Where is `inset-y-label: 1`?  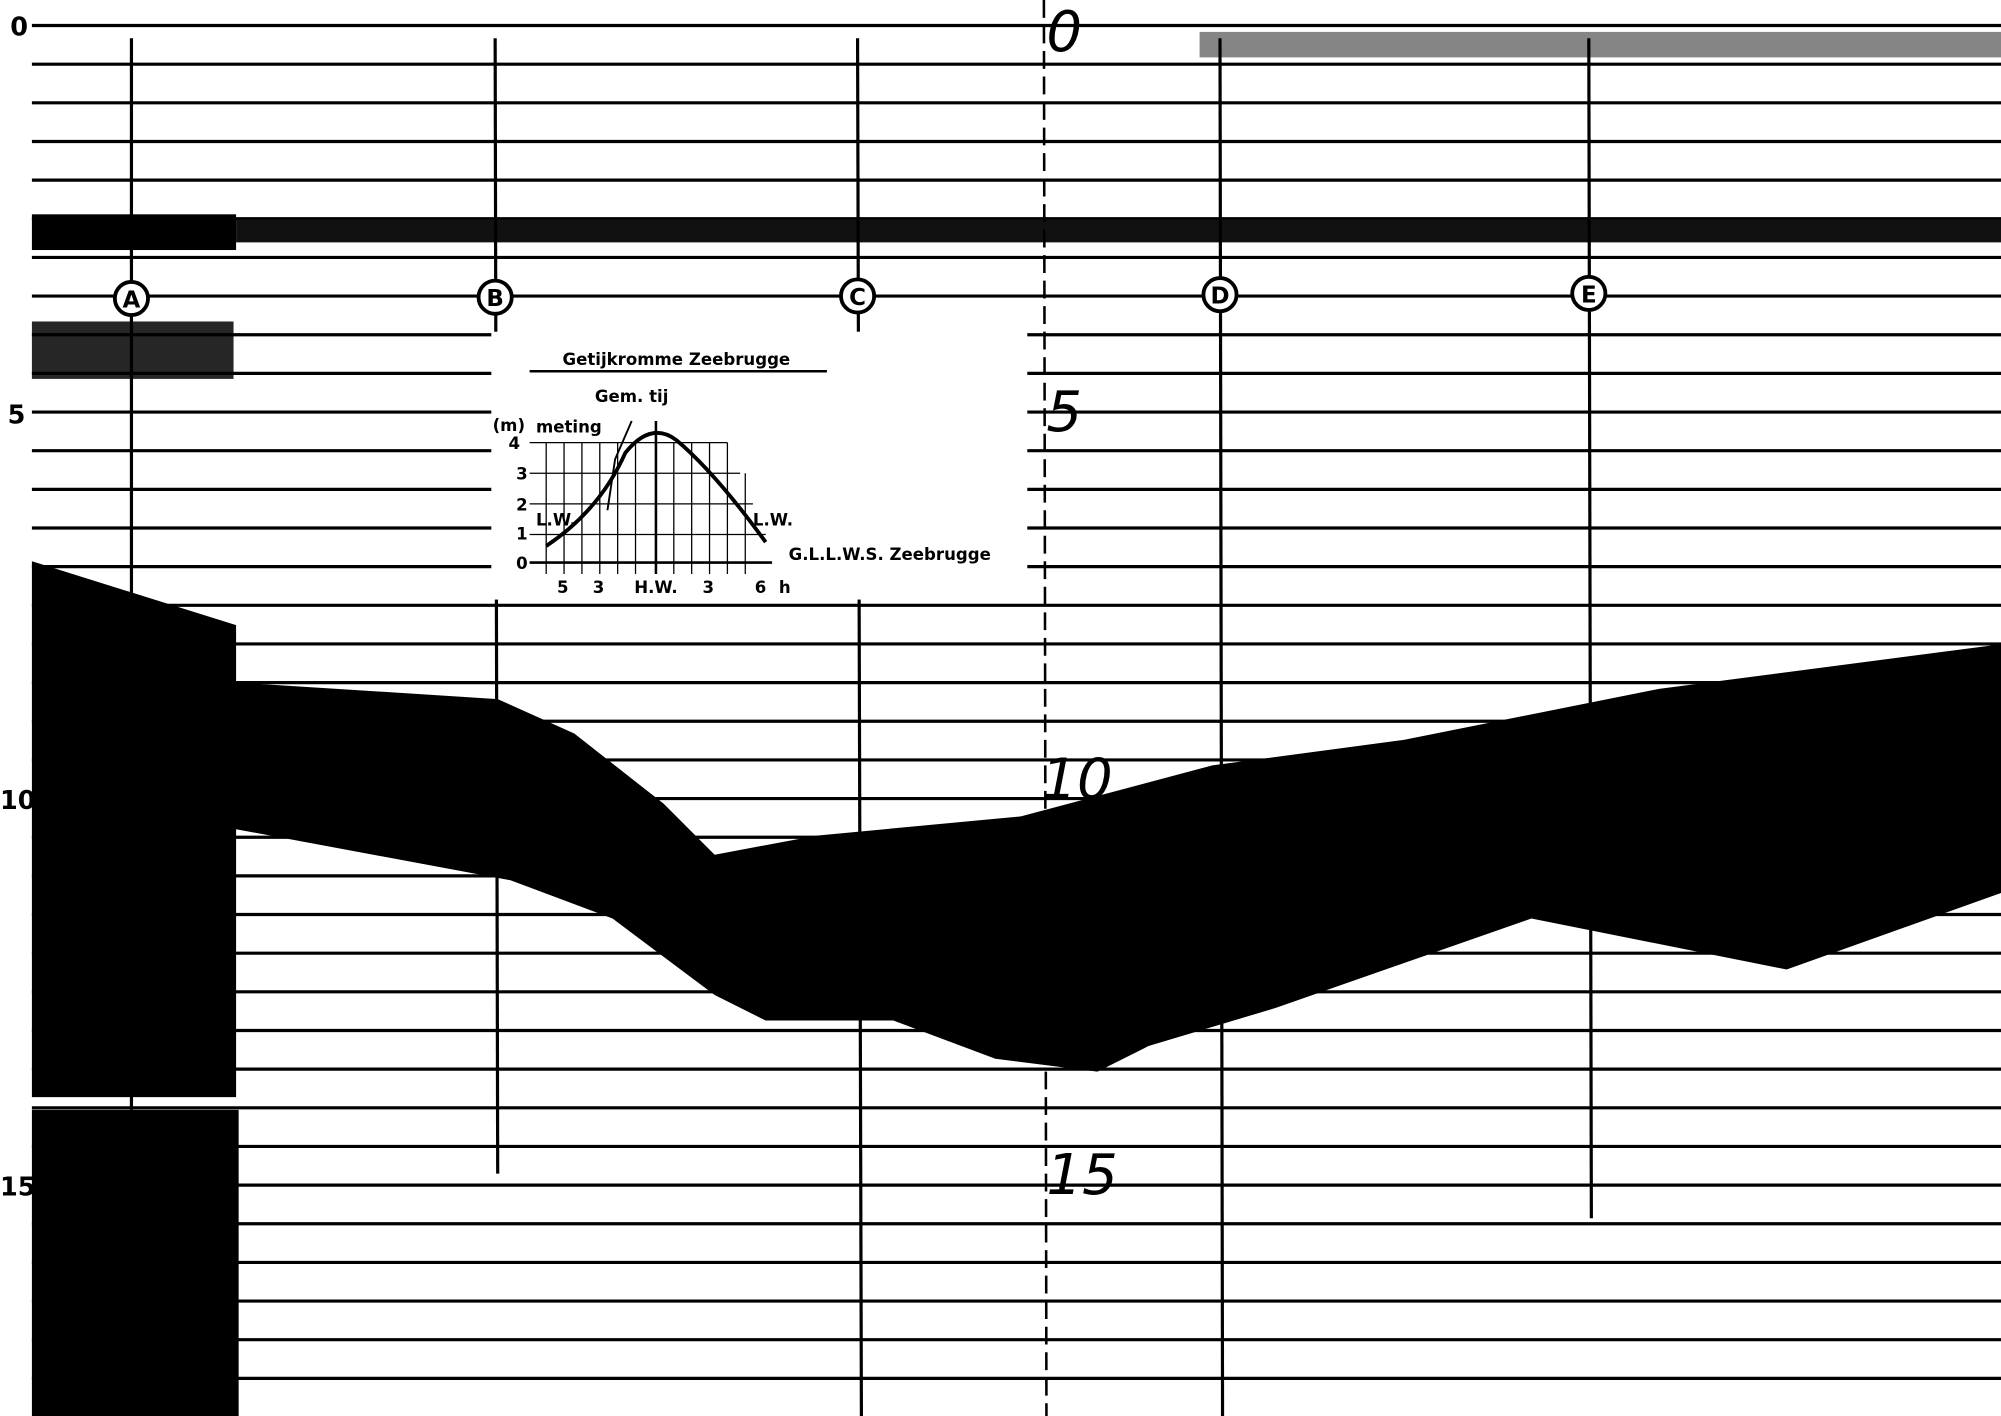 inset-y-label: 1 is located at coordinates (522, 534).